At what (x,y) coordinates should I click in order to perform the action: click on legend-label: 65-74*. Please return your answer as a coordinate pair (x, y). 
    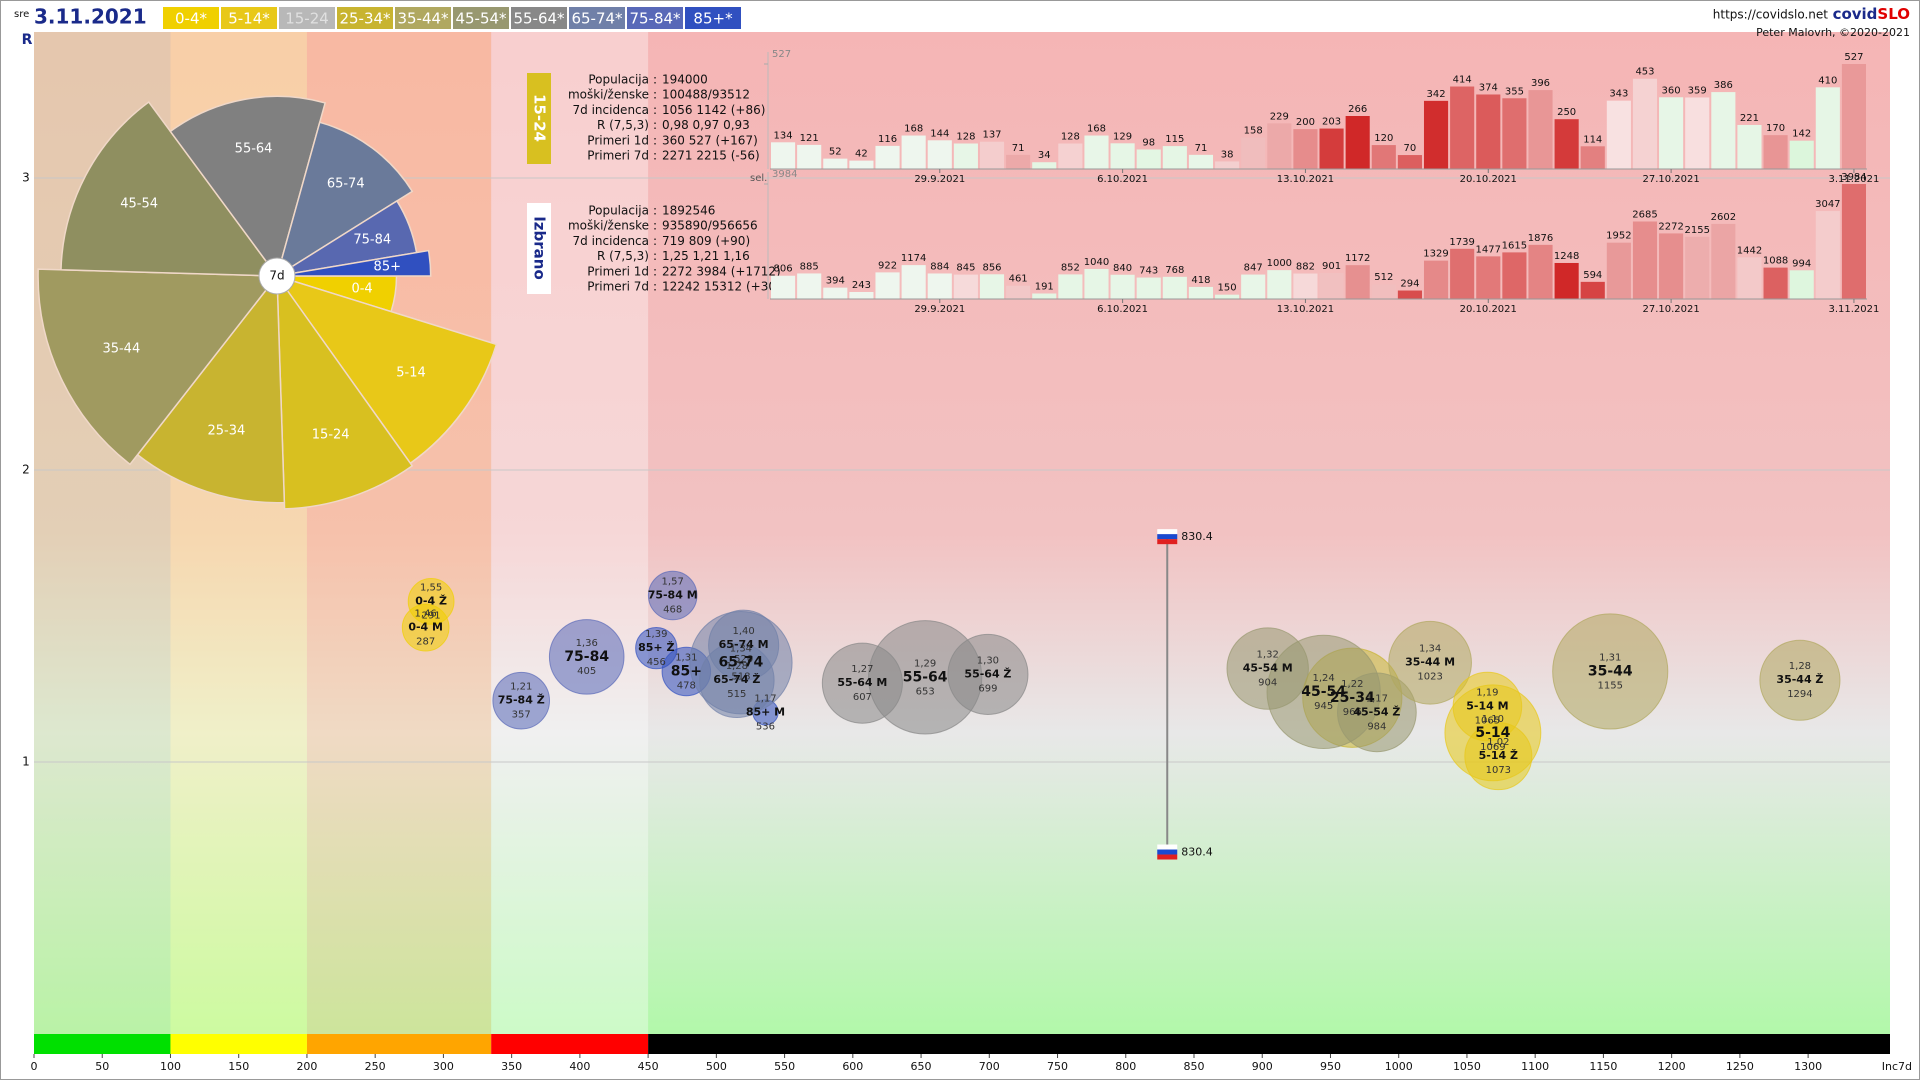
    Looking at the image, I should click on (597, 19).